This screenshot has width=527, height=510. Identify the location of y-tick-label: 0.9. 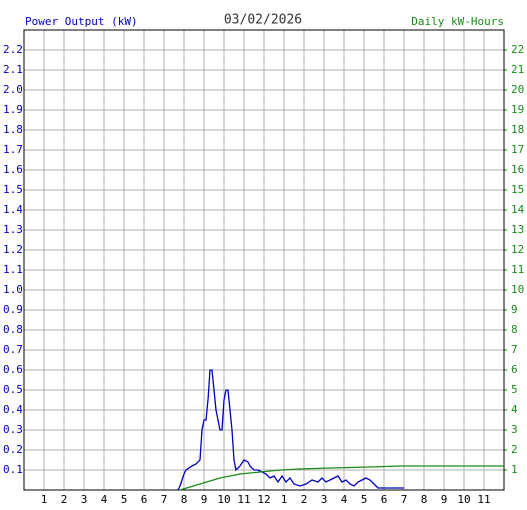
(13, 309).